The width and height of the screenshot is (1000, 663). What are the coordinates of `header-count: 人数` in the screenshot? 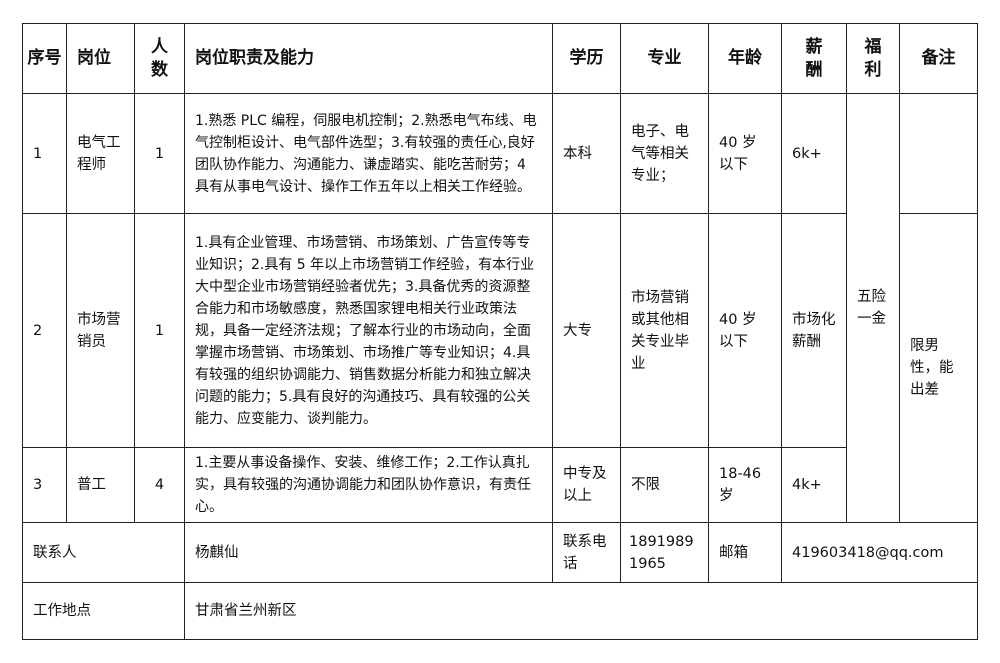 It's located at (159, 58).